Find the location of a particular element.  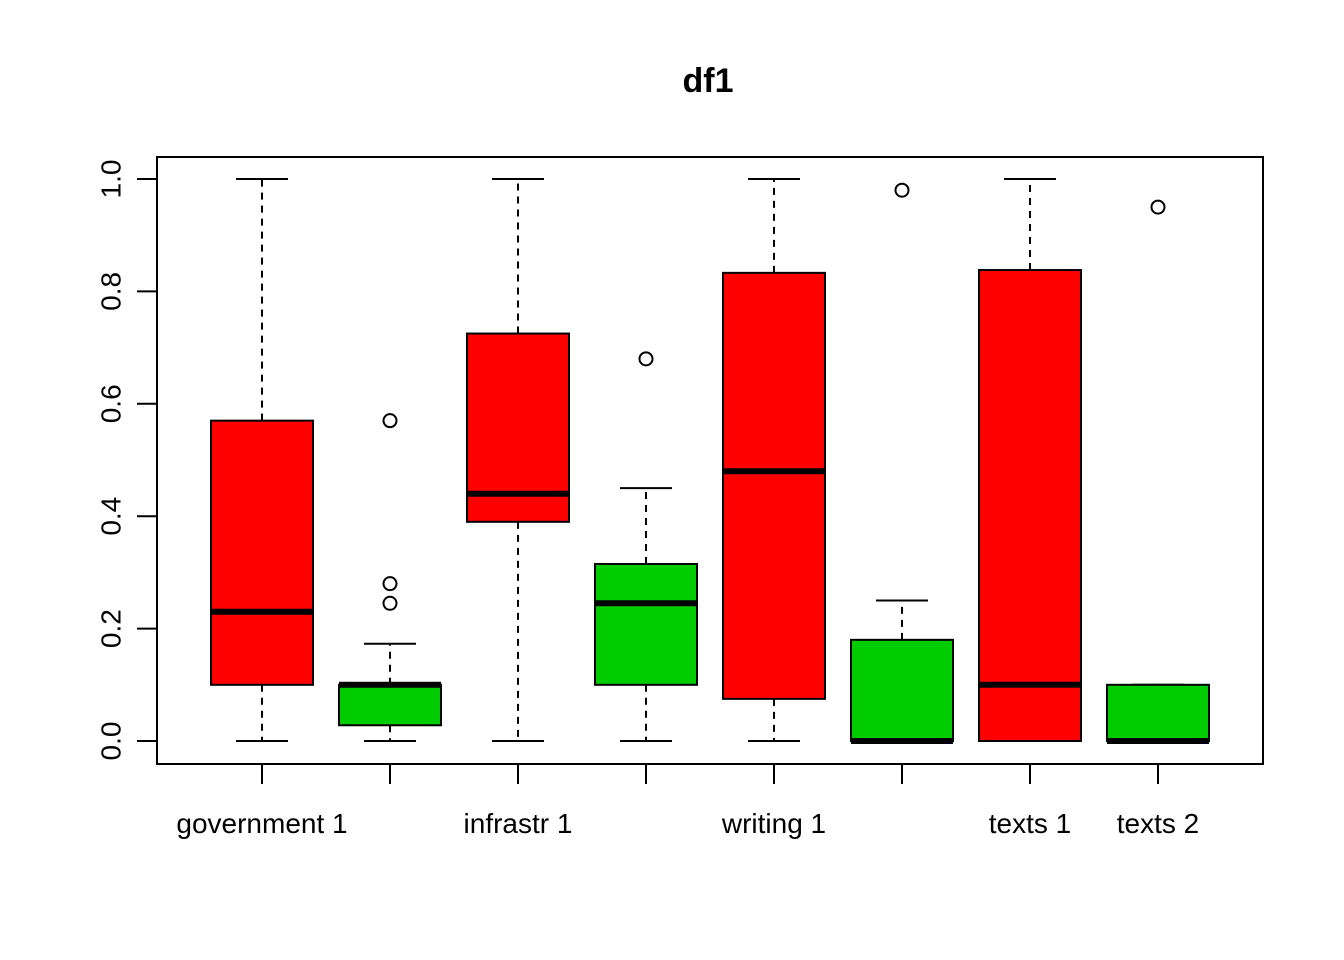

y-tick-label: 1.0 is located at coordinates (110, 179).